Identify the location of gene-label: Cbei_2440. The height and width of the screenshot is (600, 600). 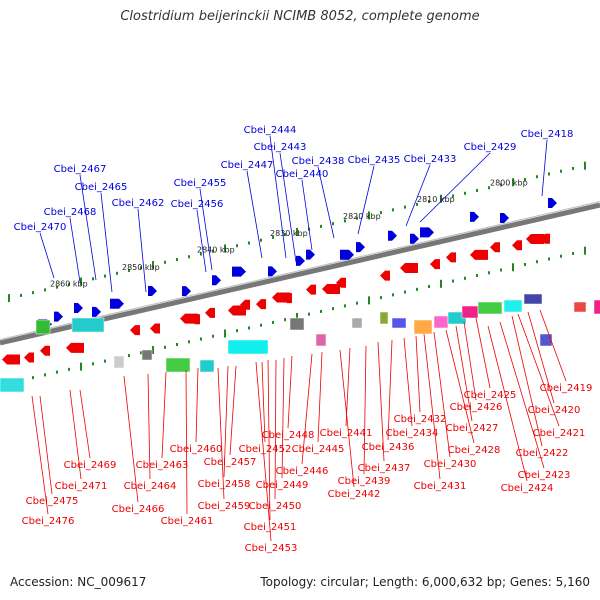
(302, 174).